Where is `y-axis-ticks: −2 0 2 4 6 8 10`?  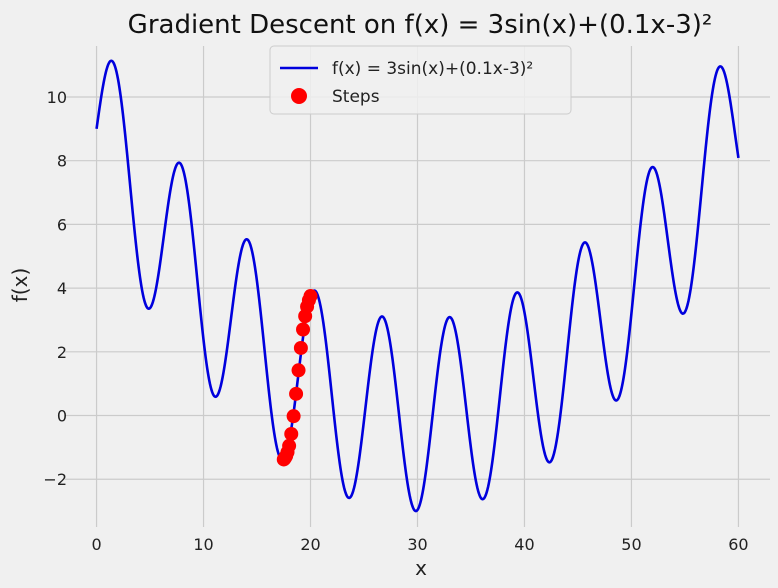
y-axis-ticks: −2 0 2 4 6 8 10 is located at coordinates (55, 288).